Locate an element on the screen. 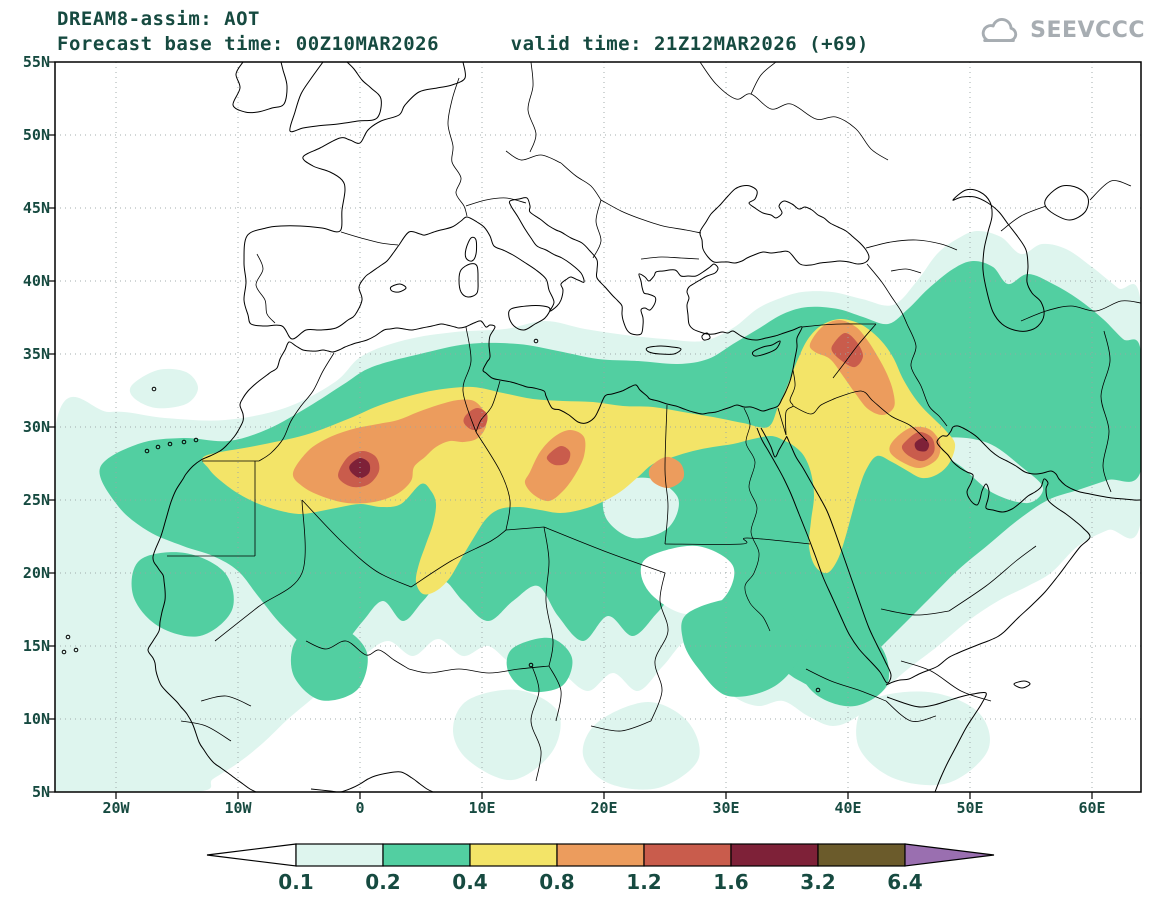 Image resolution: width=1165 pixels, height=905 pixels. lat-label: 55N is located at coordinates (36, 62).